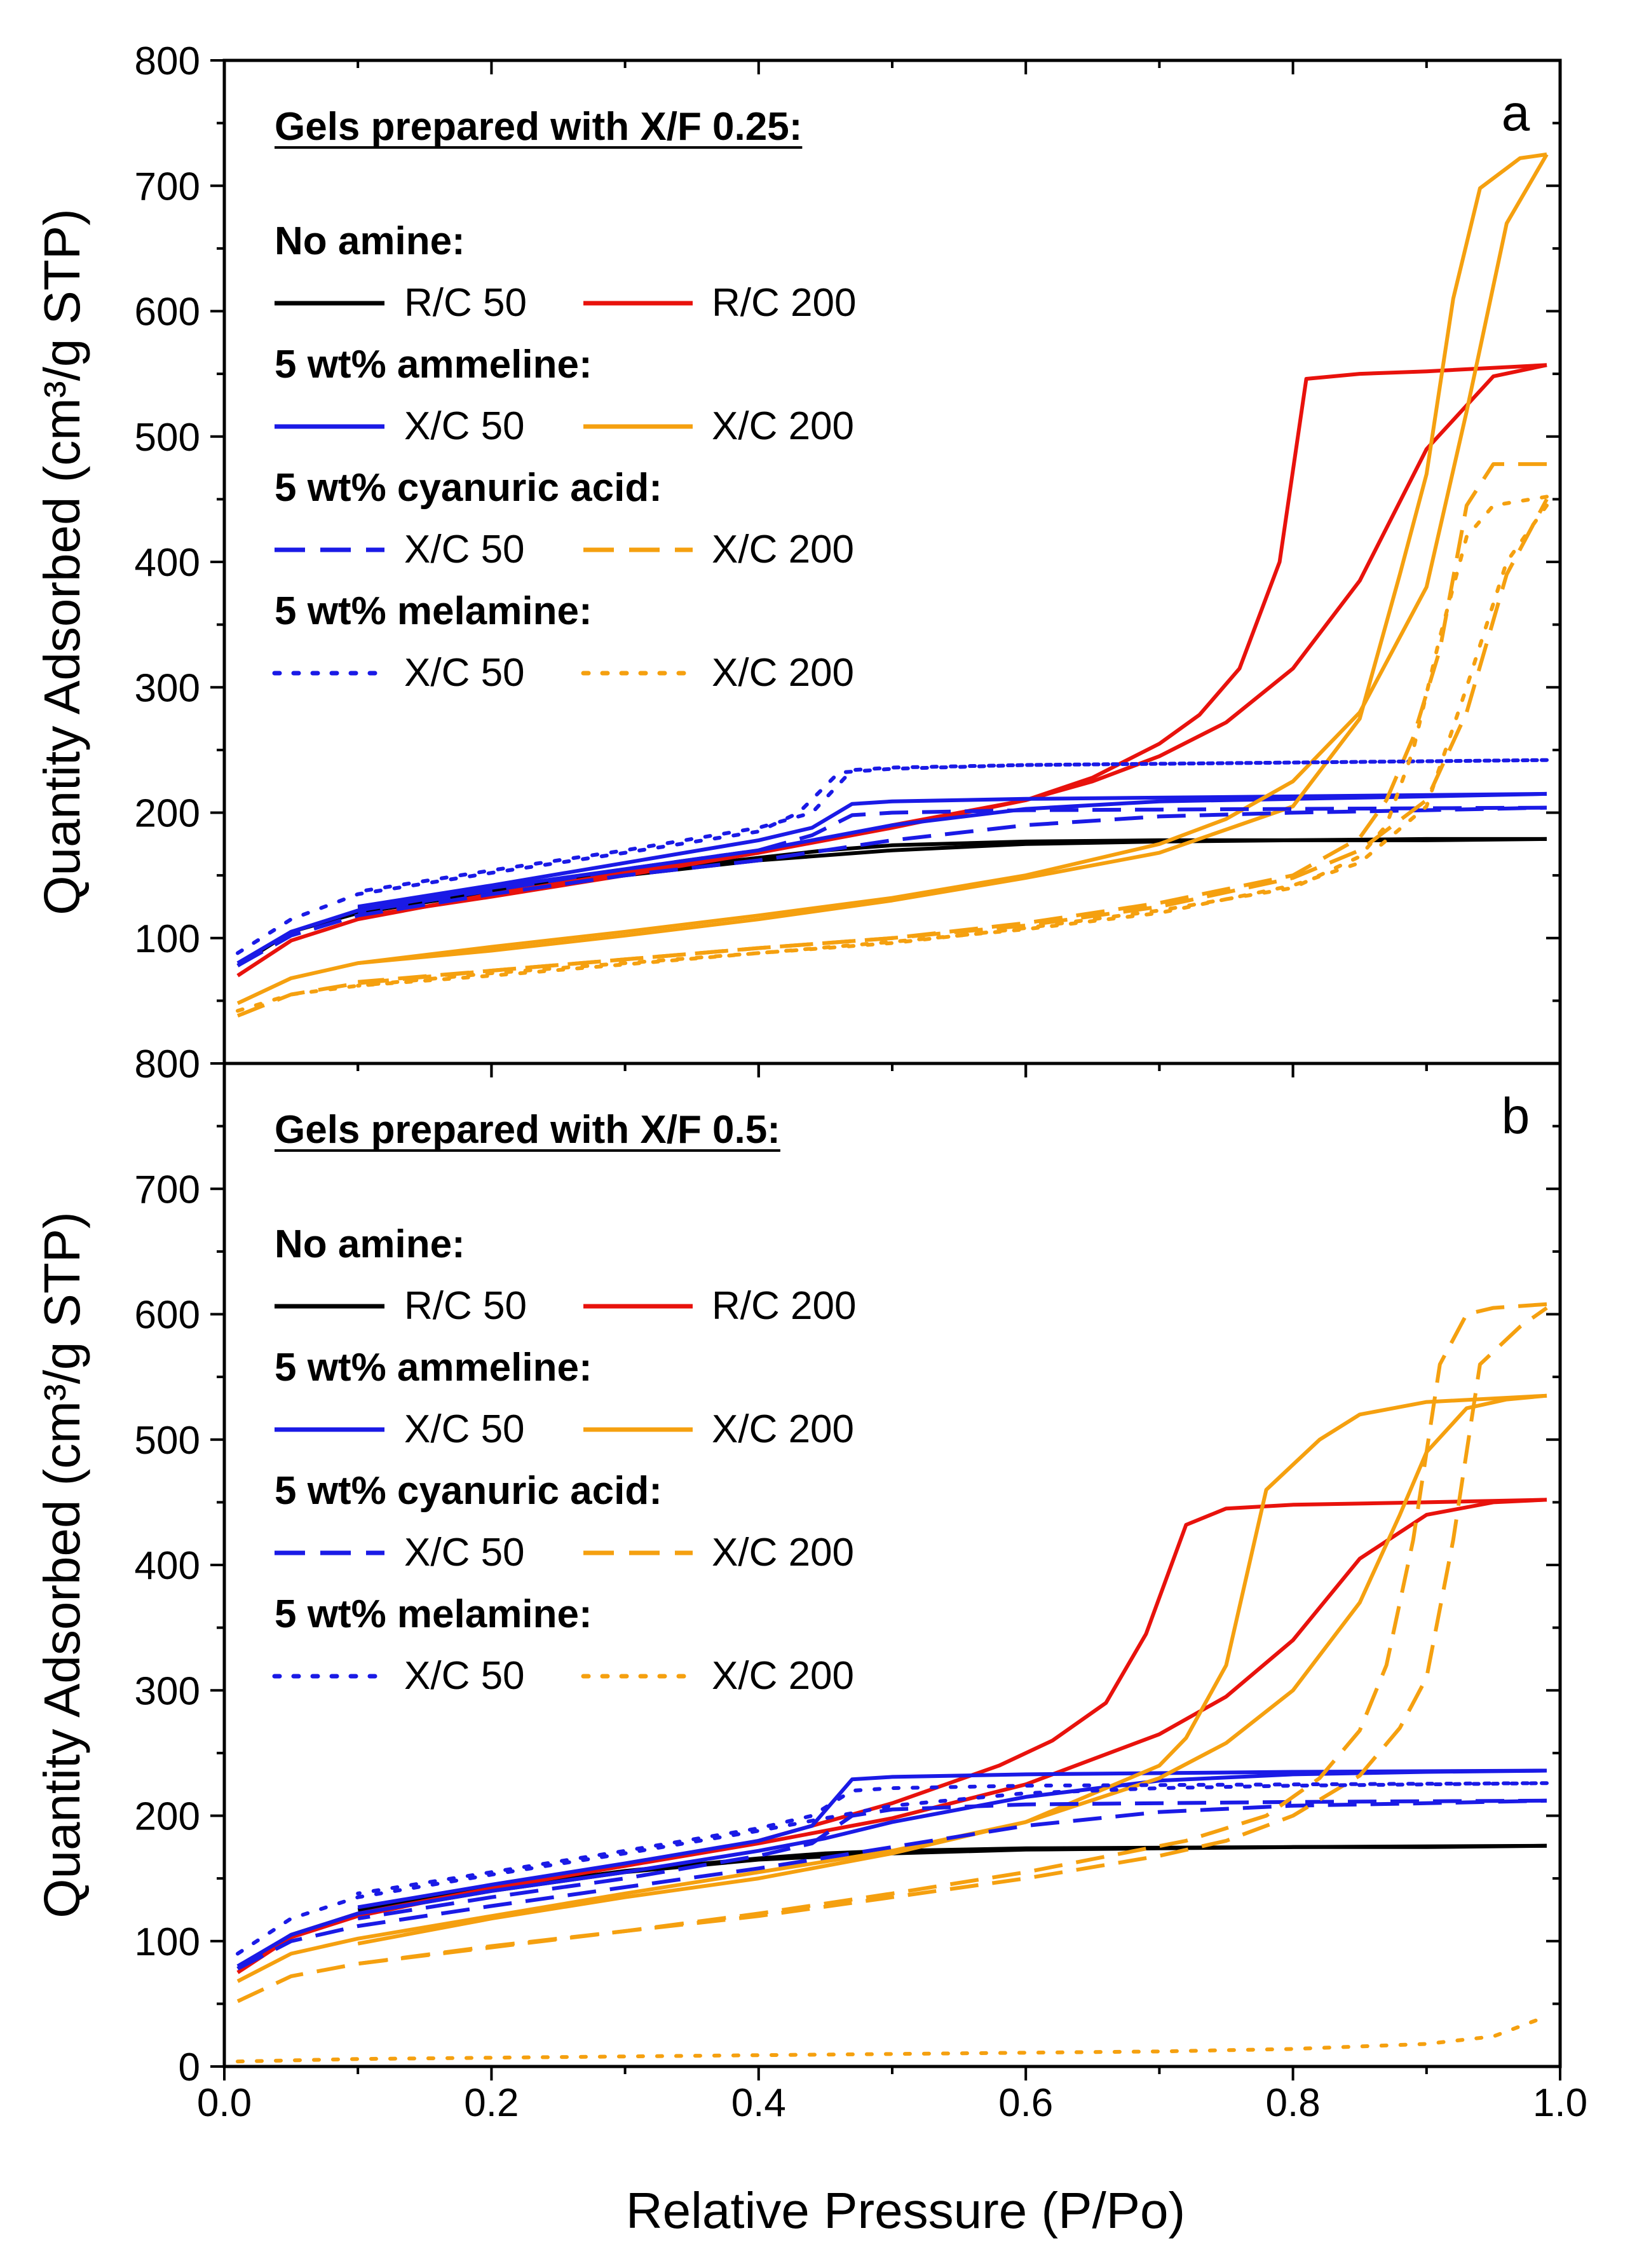 The height and width of the screenshot is (2268, 1644). What do you see at coordinates (1516, 1116) in the screenshot?
I see `panel-label-b: b` at bounding box center [1516, 1116].